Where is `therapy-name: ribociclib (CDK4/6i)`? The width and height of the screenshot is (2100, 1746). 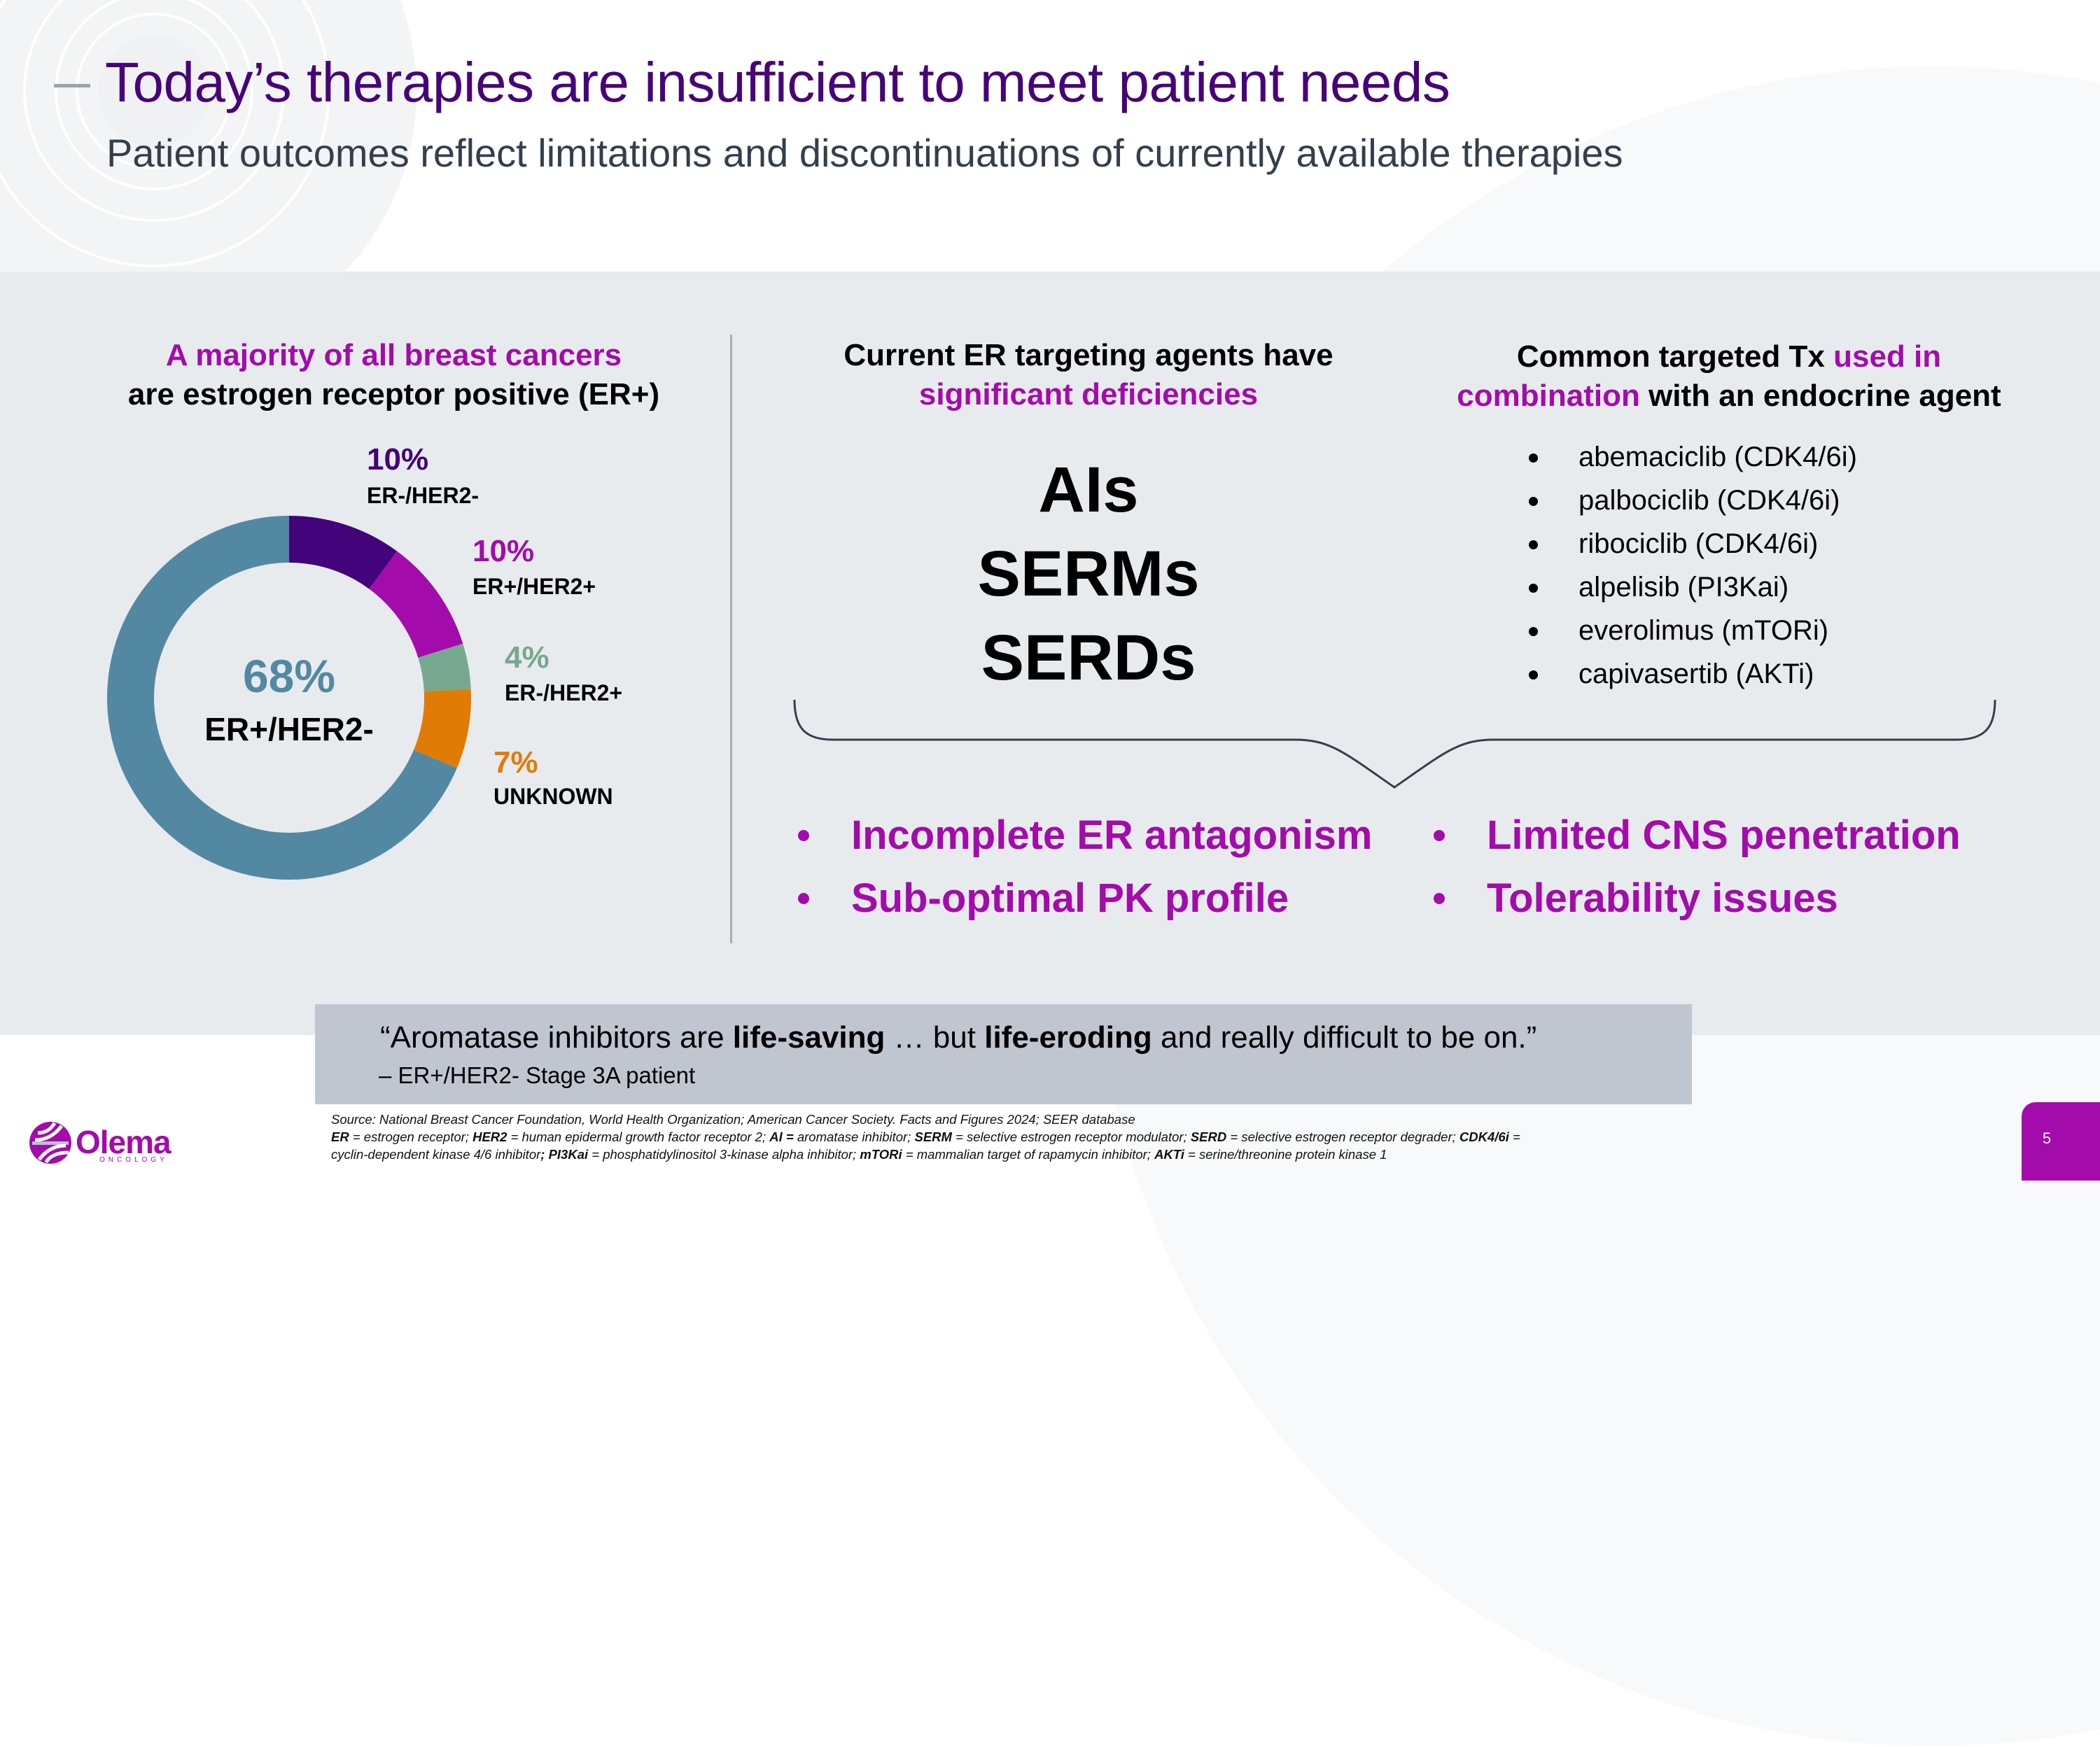
therapy-name: ribociclib (CDK4/6i) is located at coordinates (1698, 544).